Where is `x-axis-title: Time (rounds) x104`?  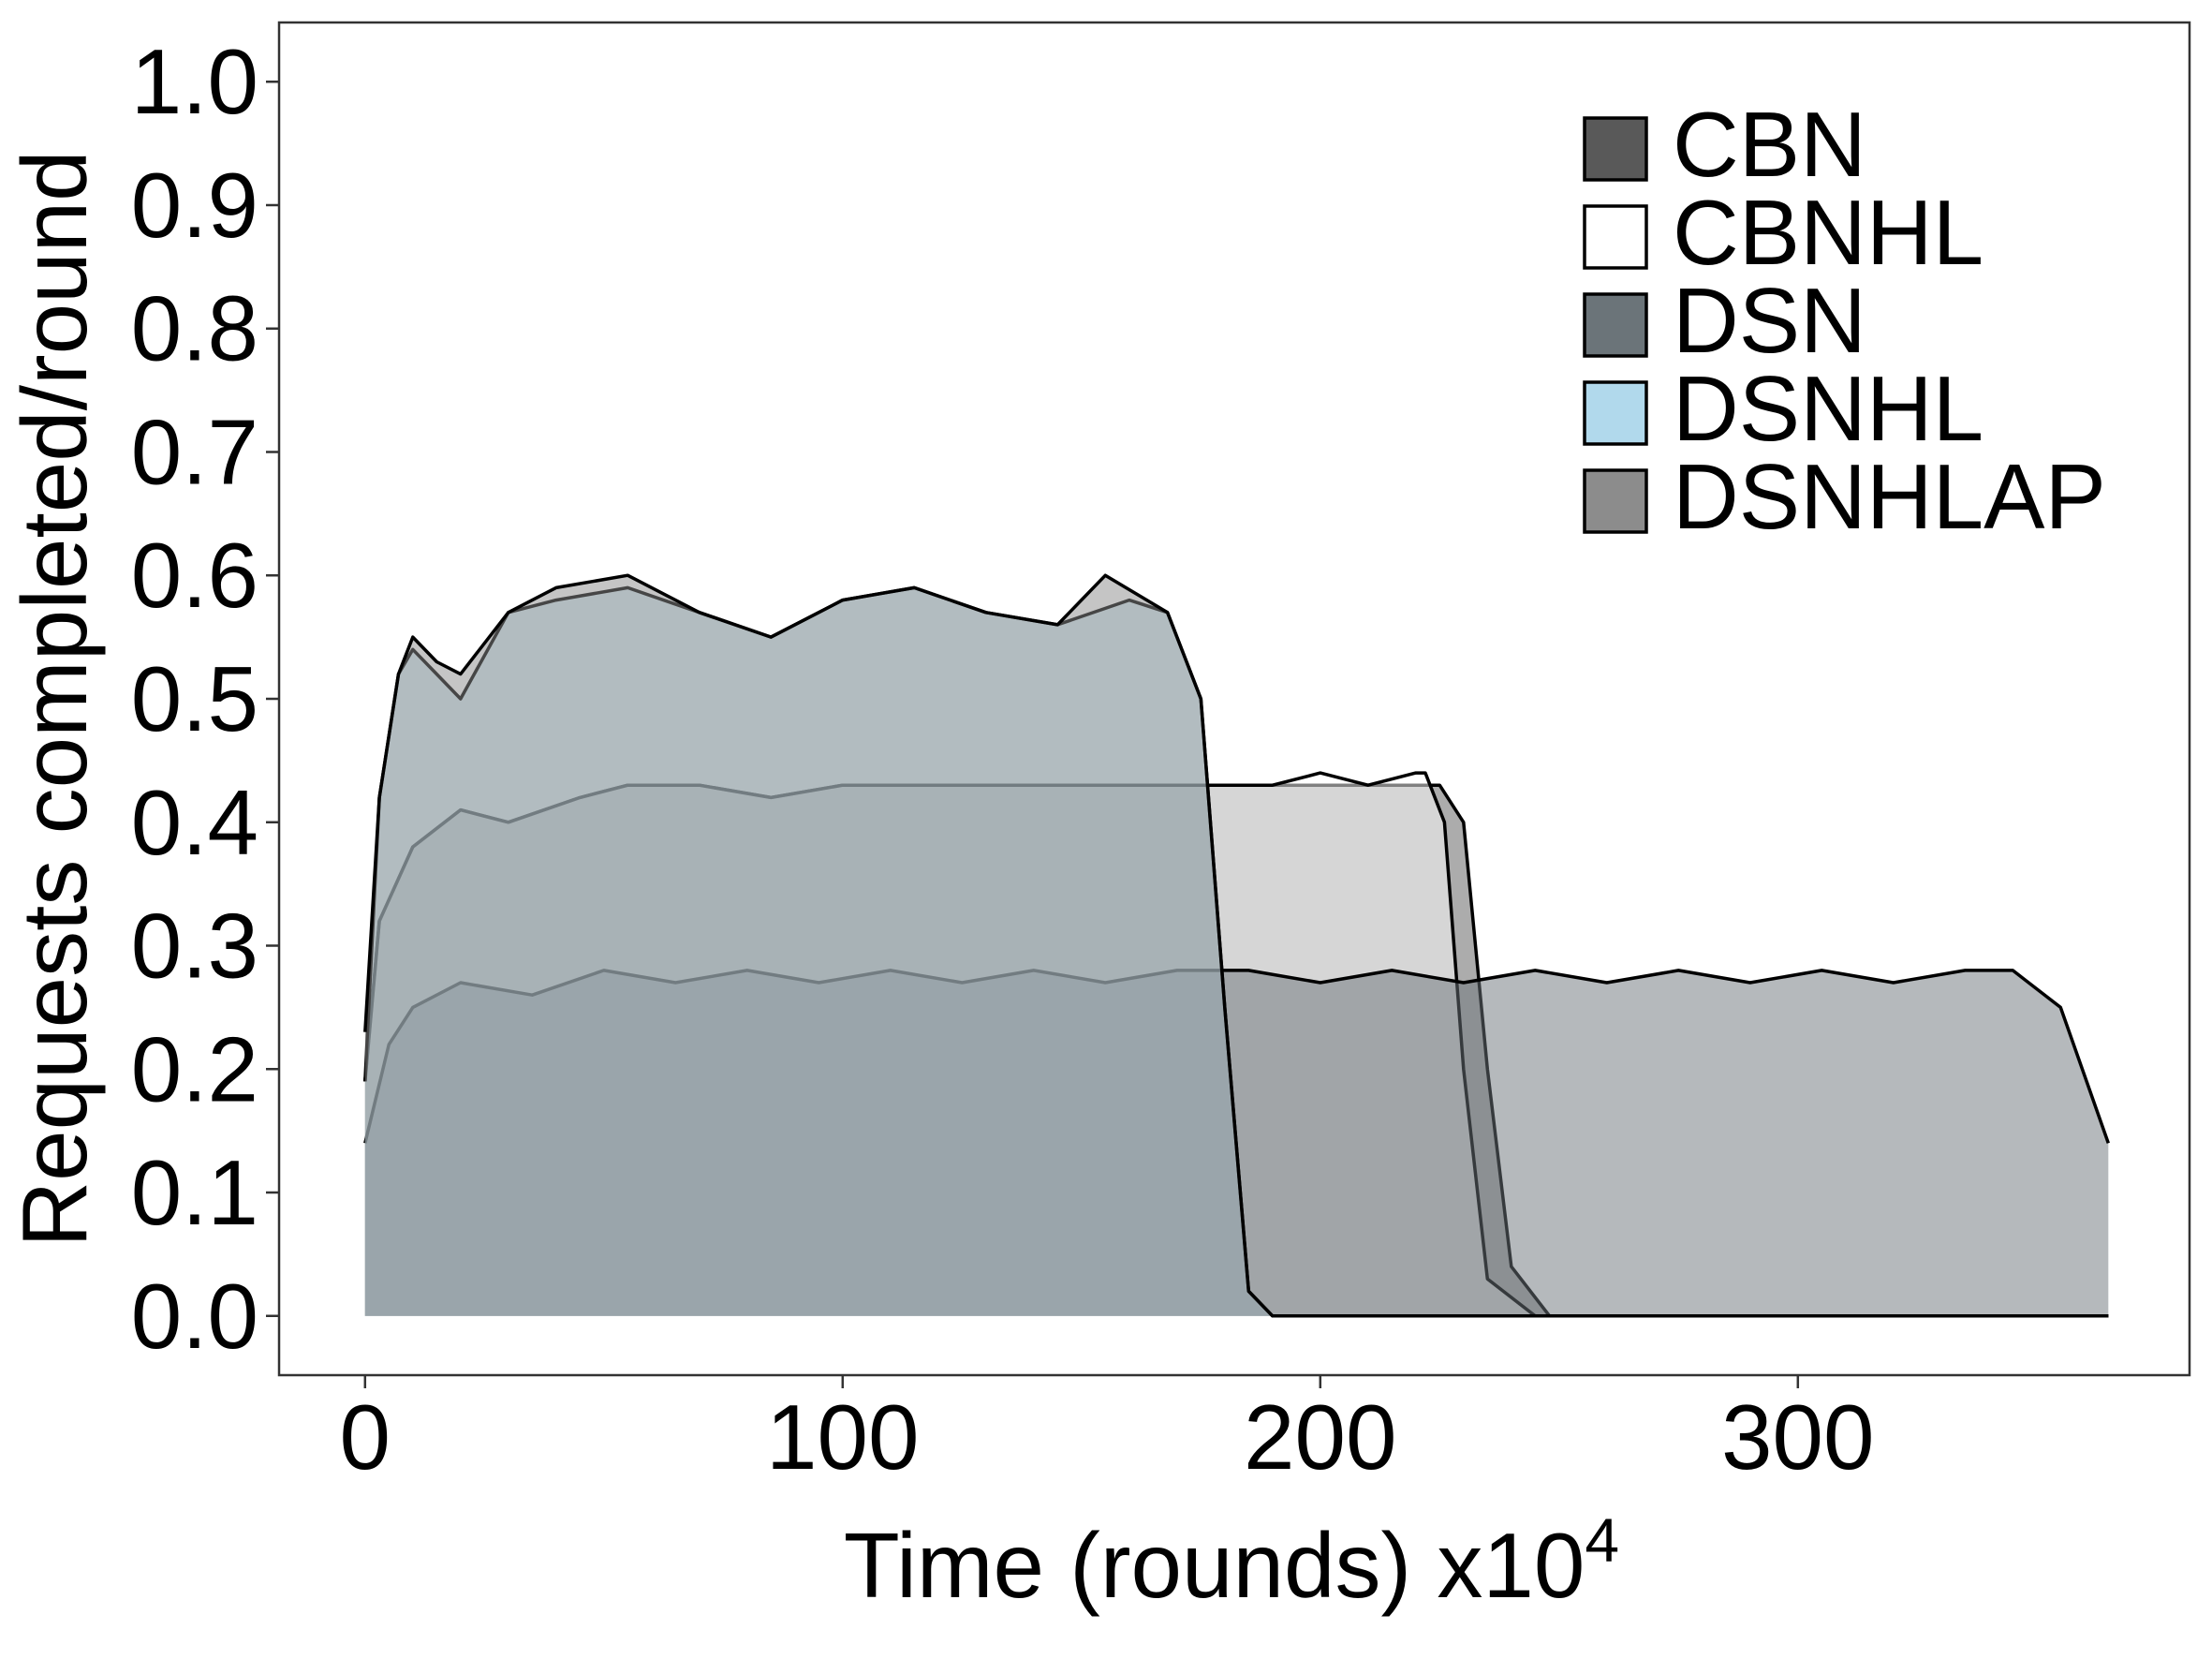 x-axis-title: Time (rounds) x104 is located at coordinates (1232, 1561).